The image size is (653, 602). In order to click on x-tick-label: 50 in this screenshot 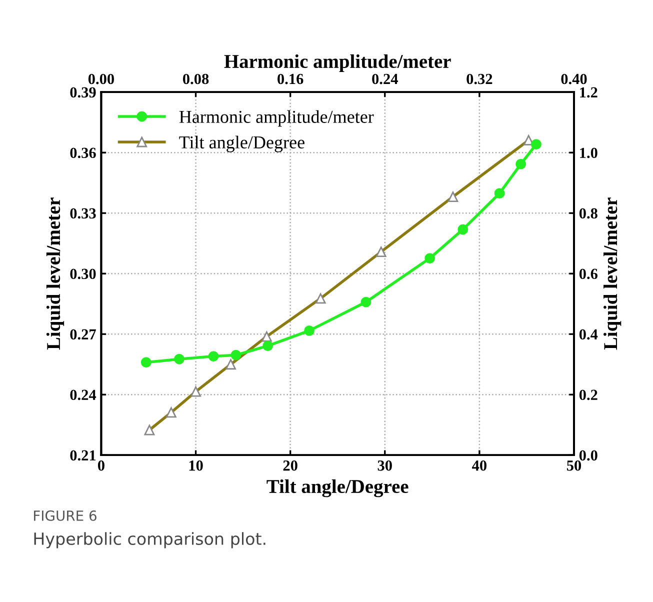, I will do `click(574, 465)`.